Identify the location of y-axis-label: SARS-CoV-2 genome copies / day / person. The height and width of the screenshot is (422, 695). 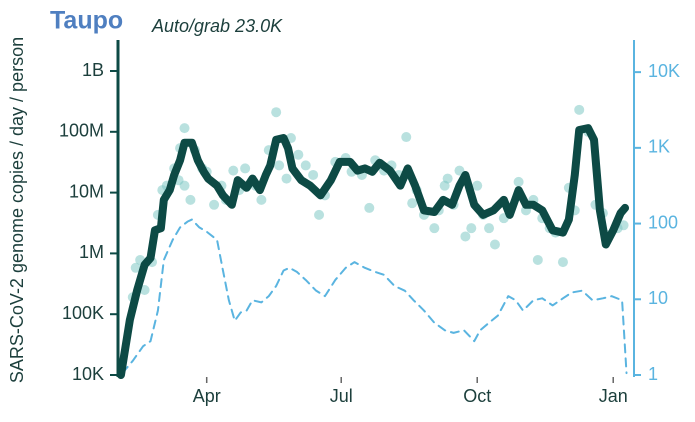
(17, 210).